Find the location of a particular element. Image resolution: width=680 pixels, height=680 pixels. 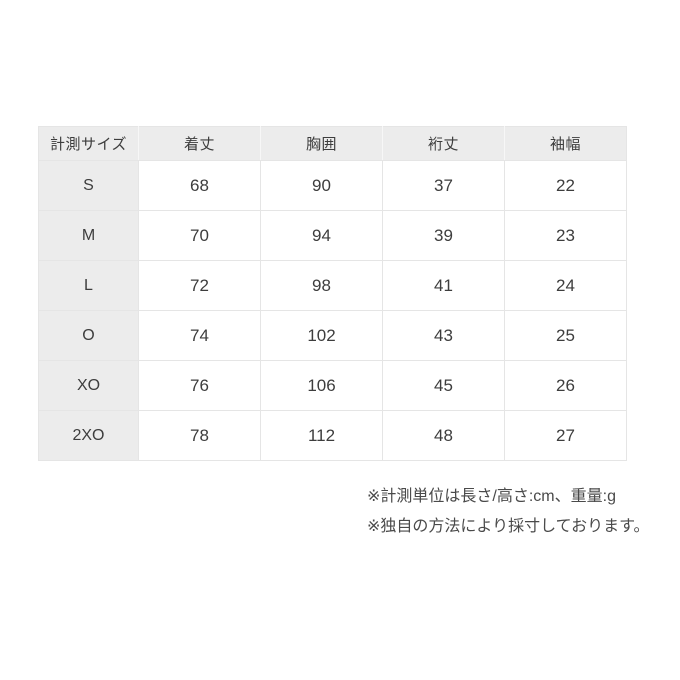

value-cell: 25 is located at coordinates (565, 335).